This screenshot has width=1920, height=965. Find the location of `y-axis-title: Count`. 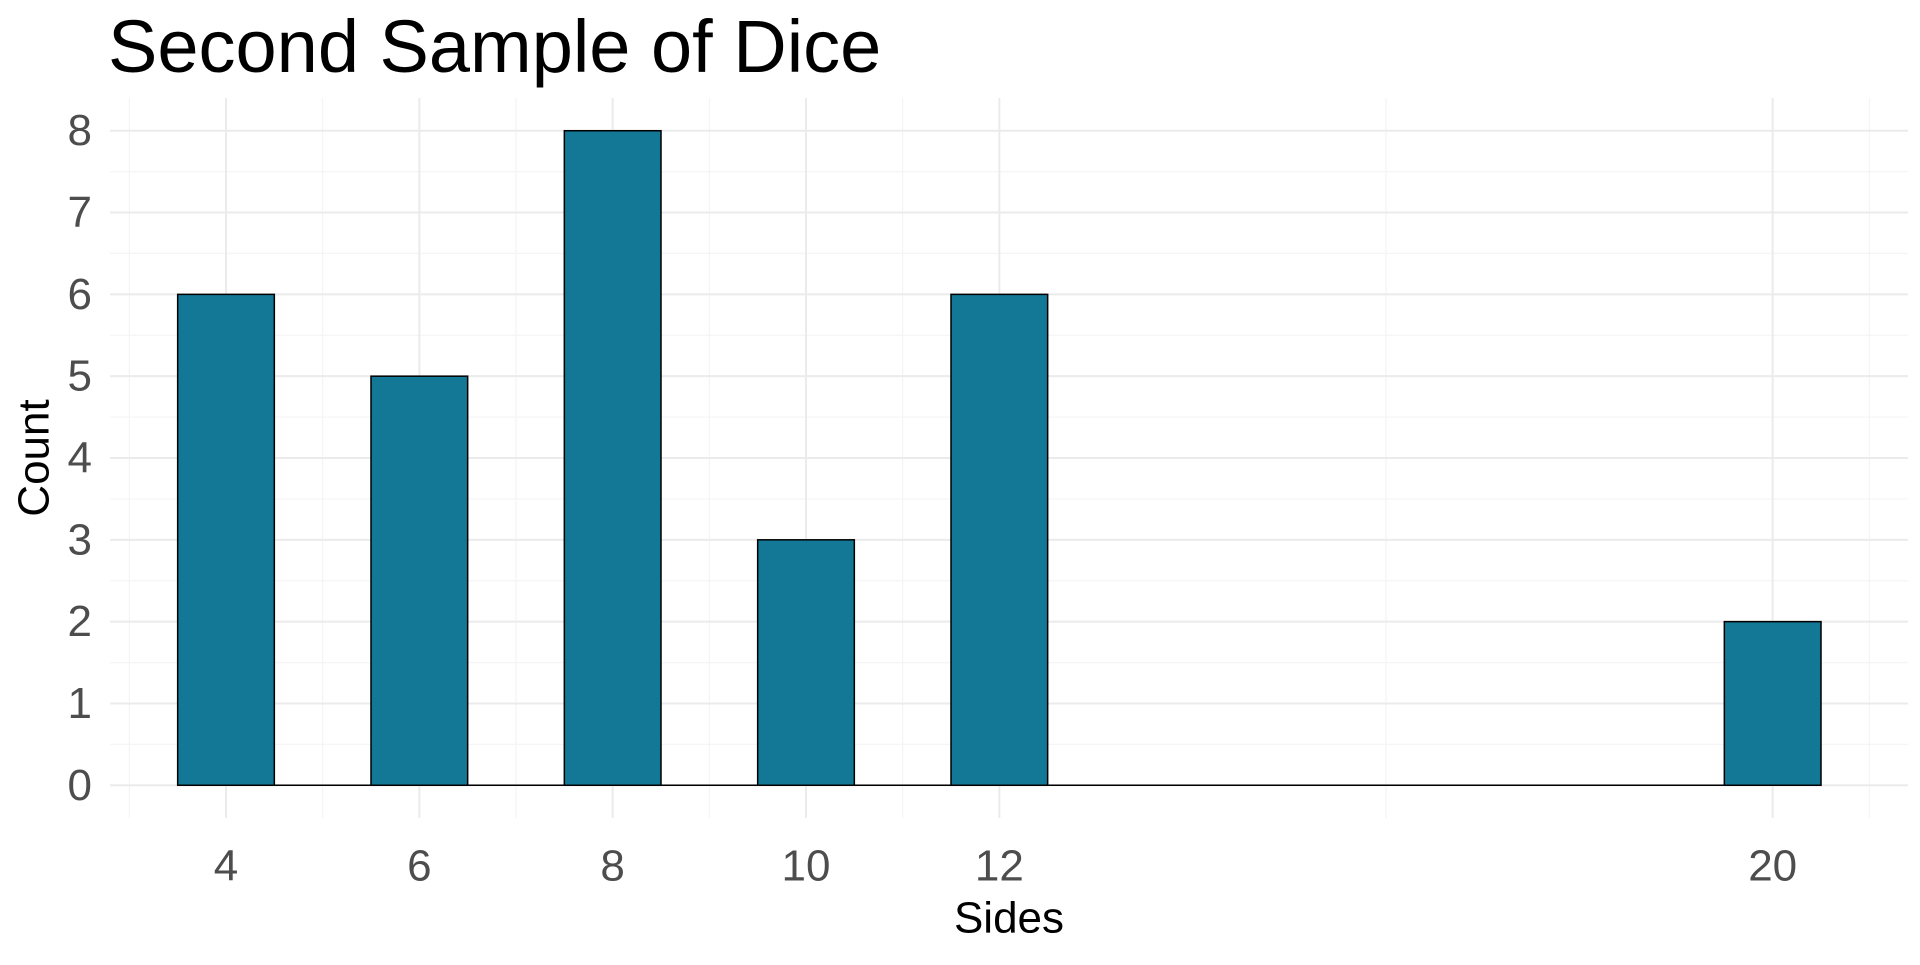

y-axis-title: Count is located at coordinates (34, 457).